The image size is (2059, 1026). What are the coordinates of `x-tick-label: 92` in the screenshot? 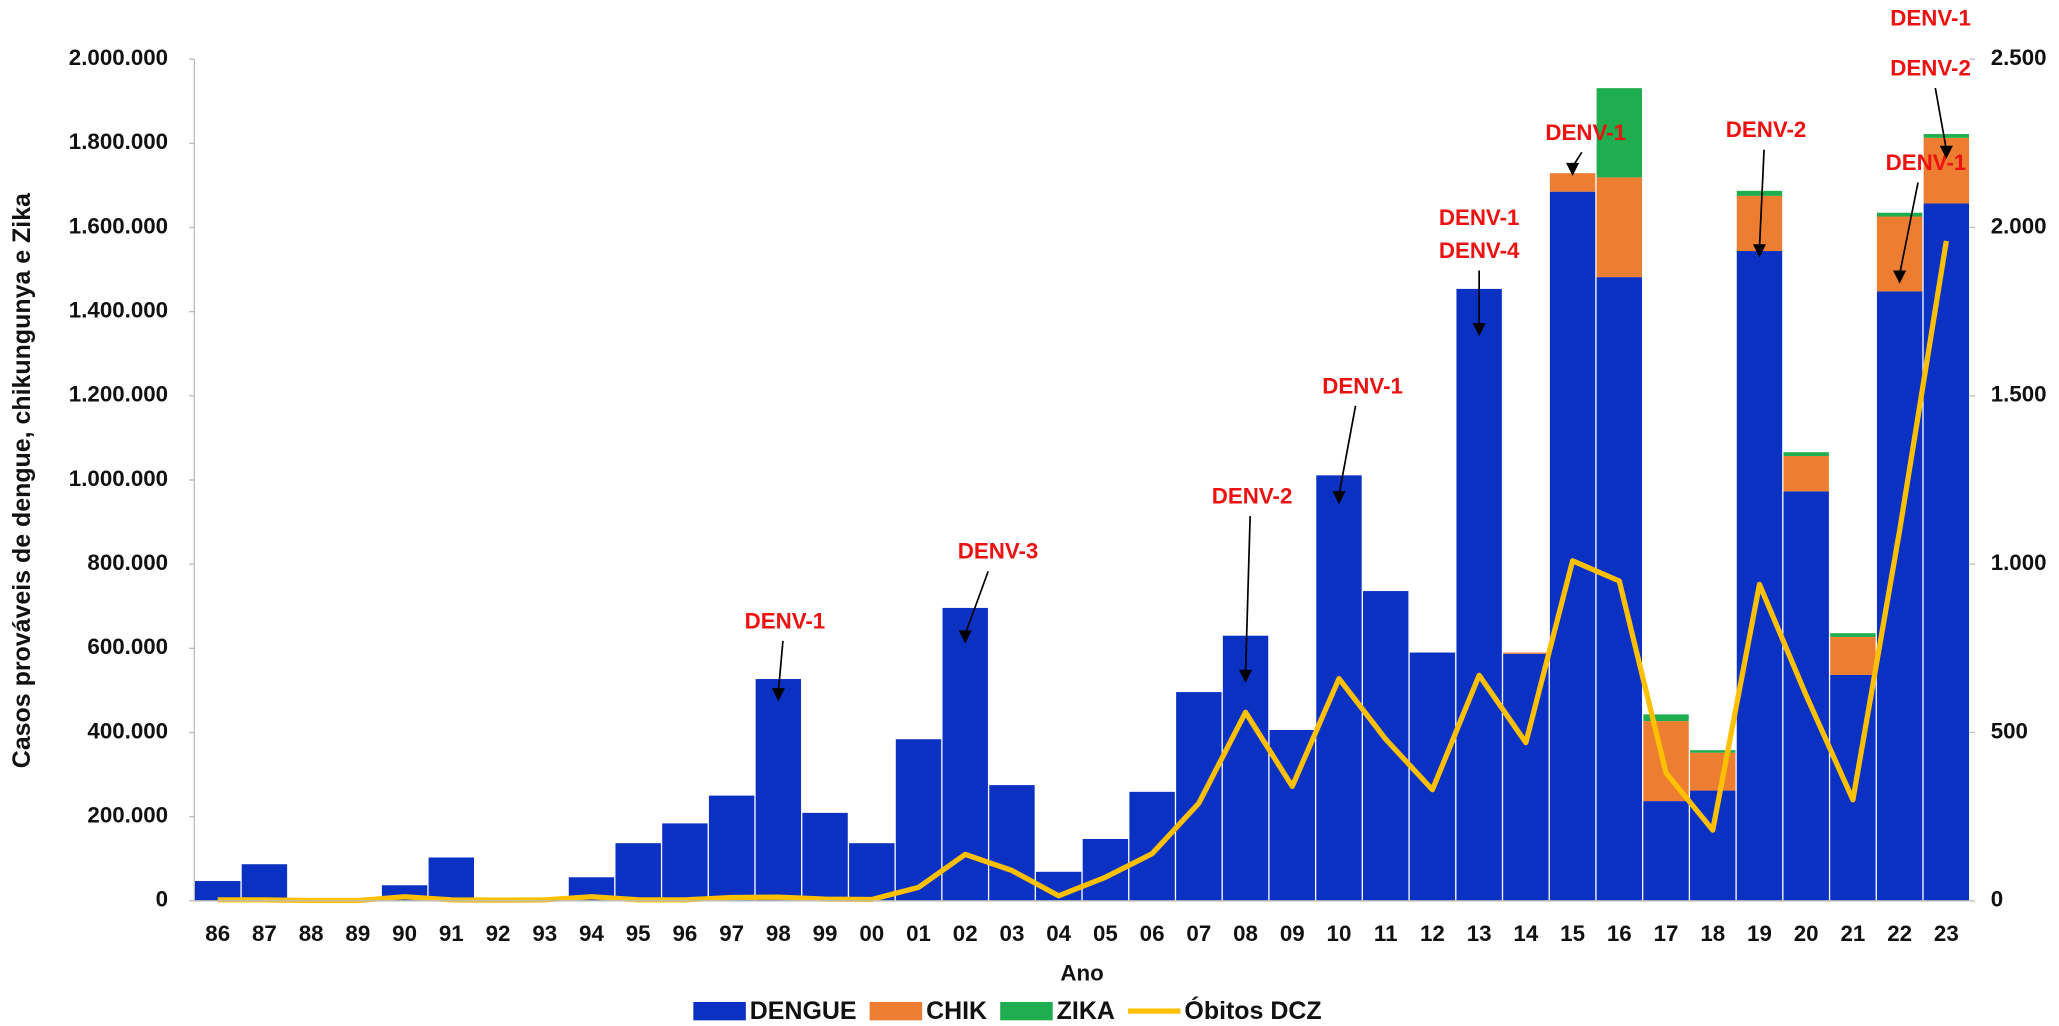 It's located at (498, 933).